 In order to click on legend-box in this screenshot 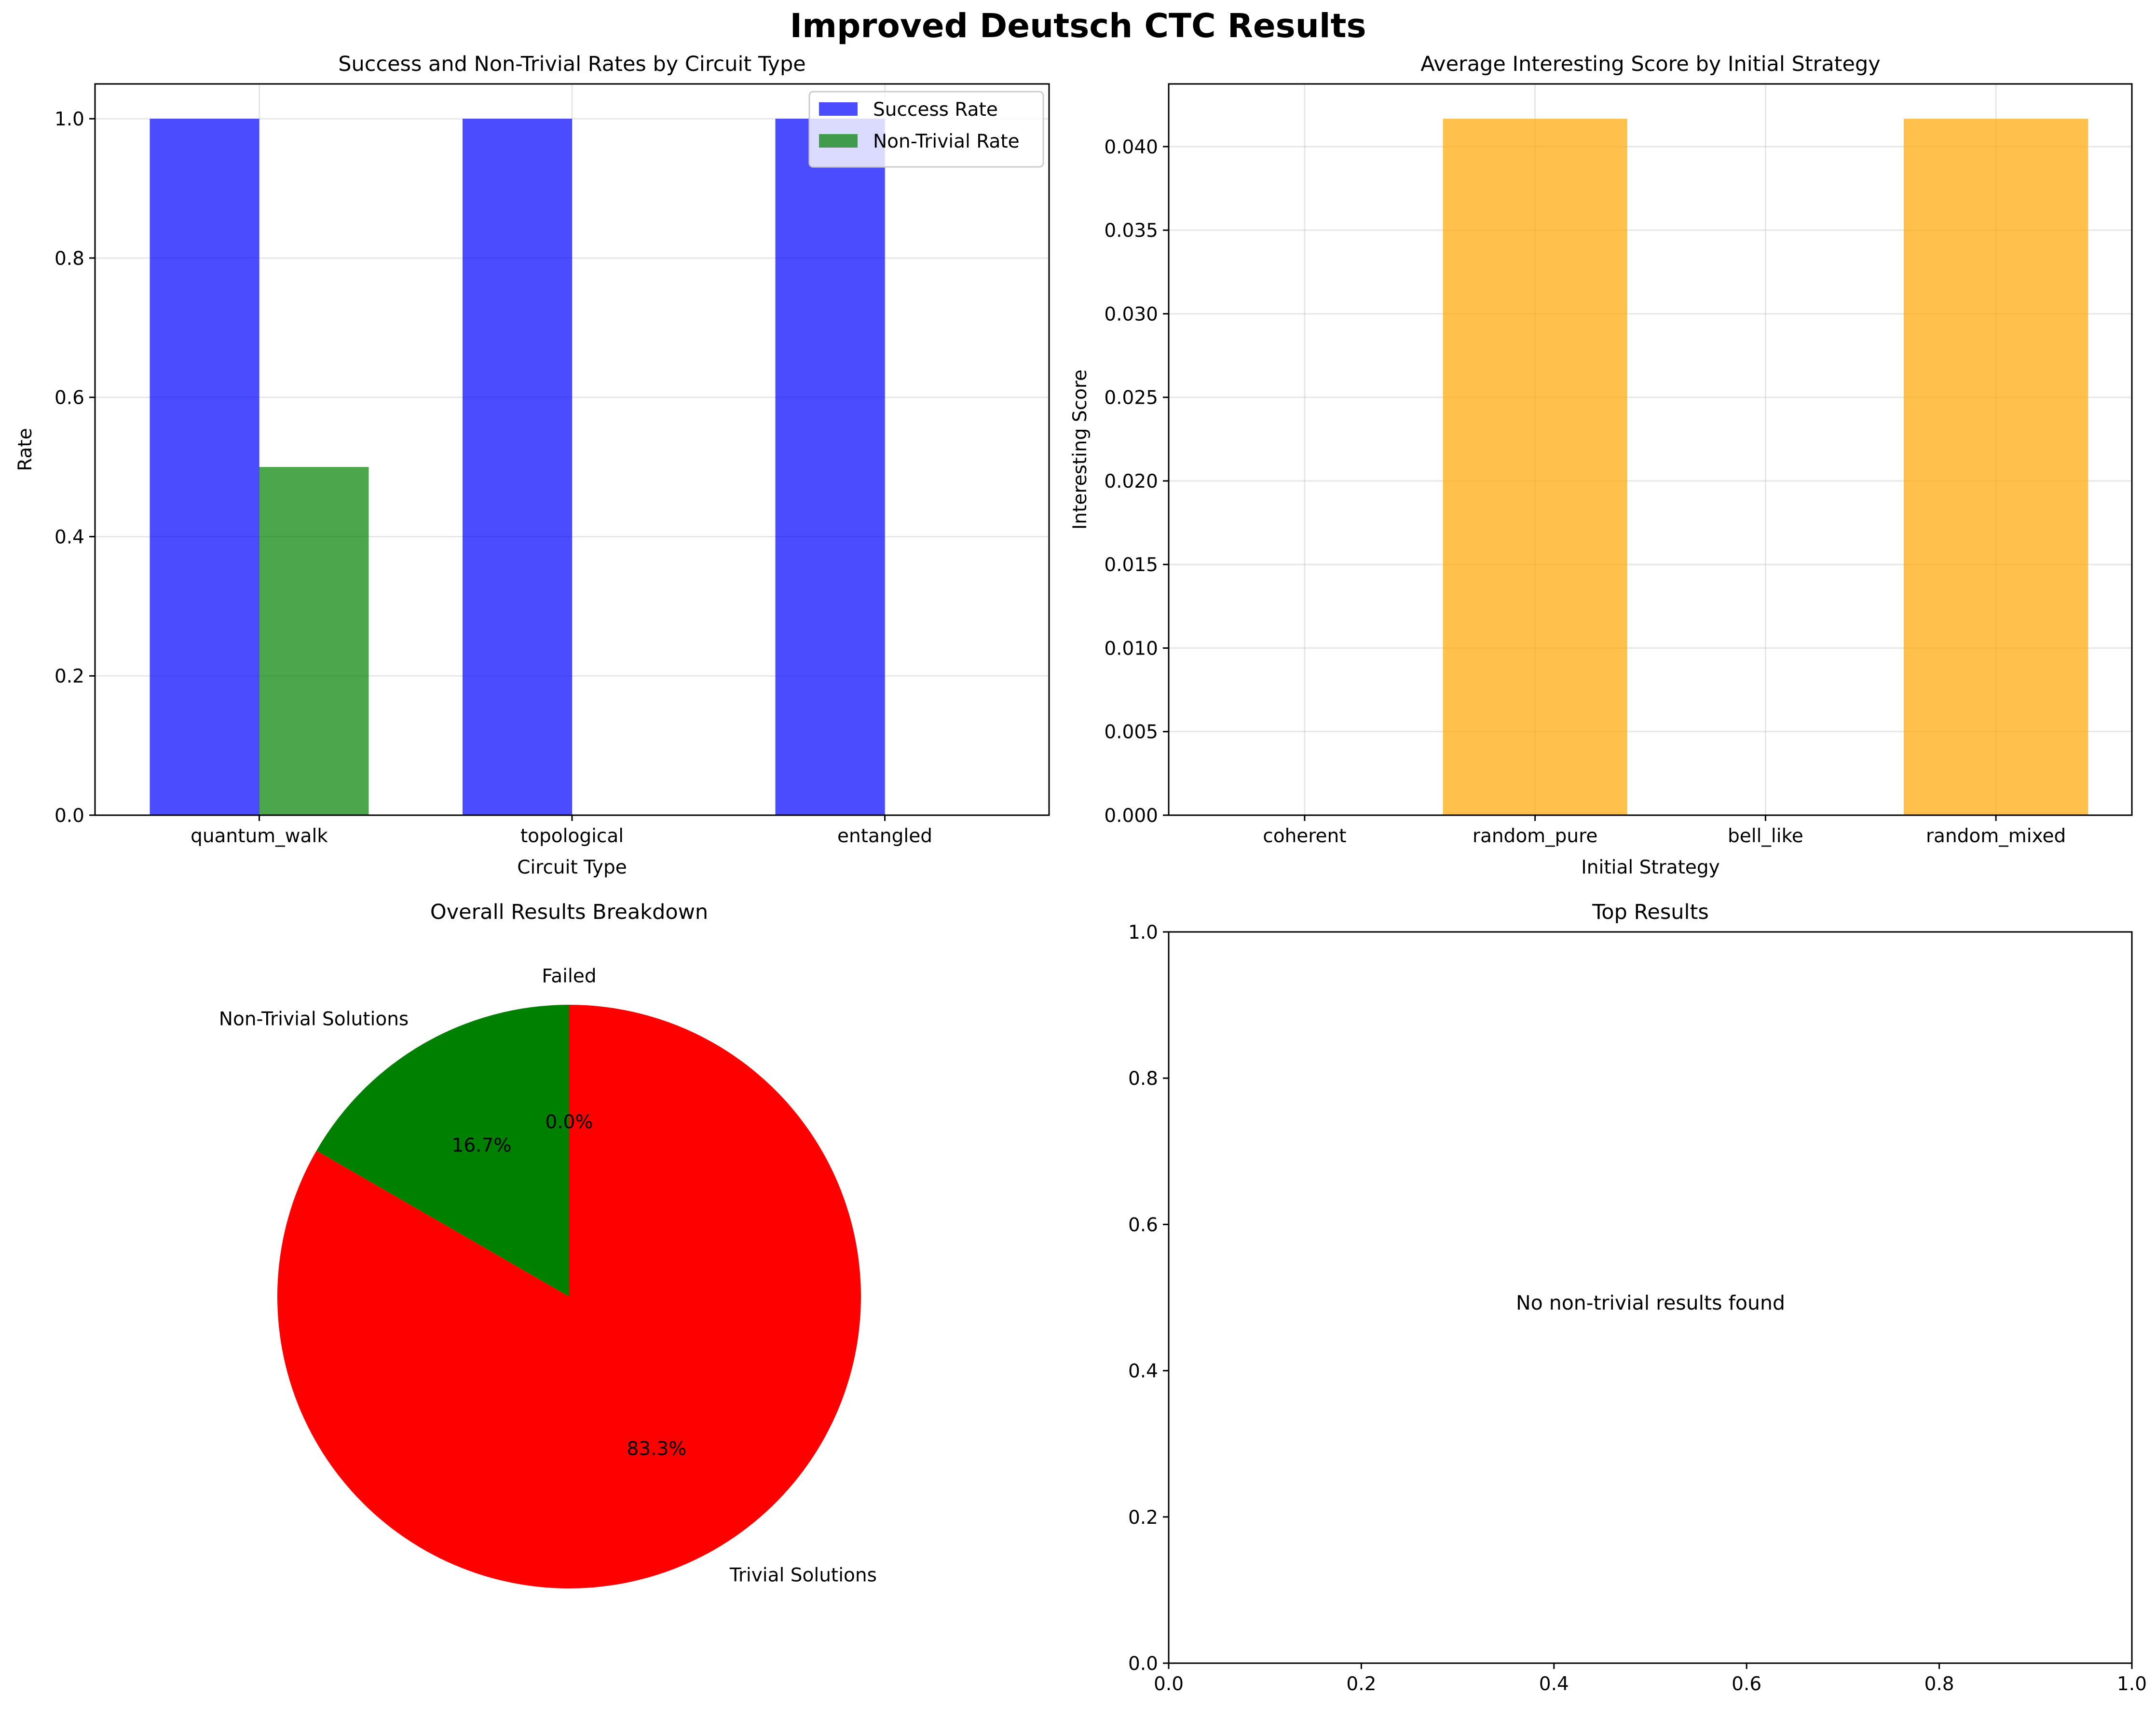, I will do `click(926, 129)`.